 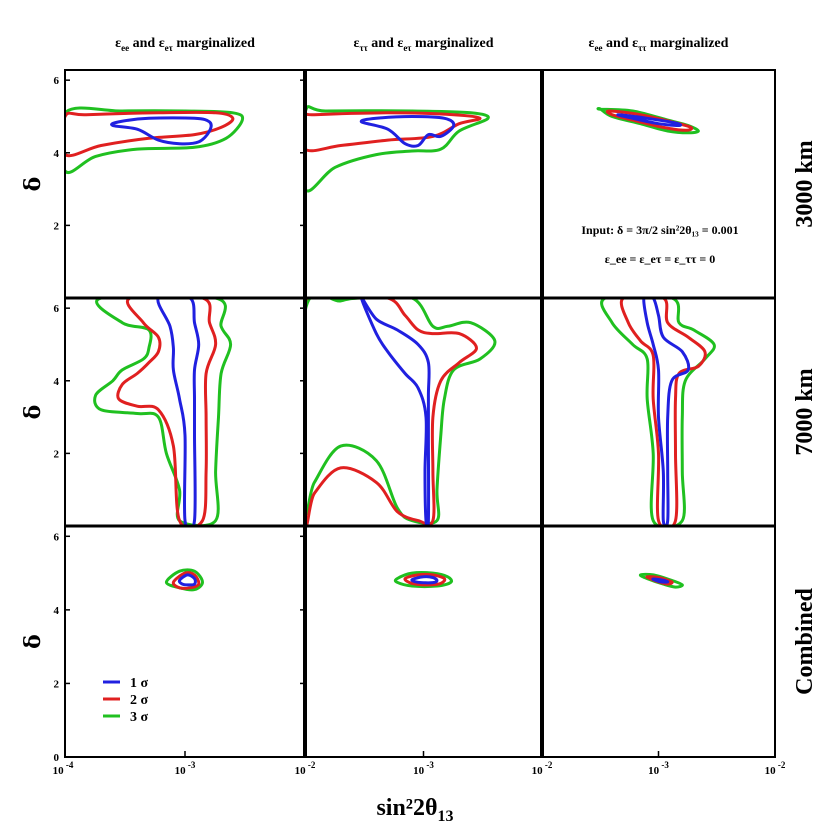 What do you see at coordinates (139, 683) in the screenshot?
I see `legend-label: 1 σ` at bounding box center [139, 683].